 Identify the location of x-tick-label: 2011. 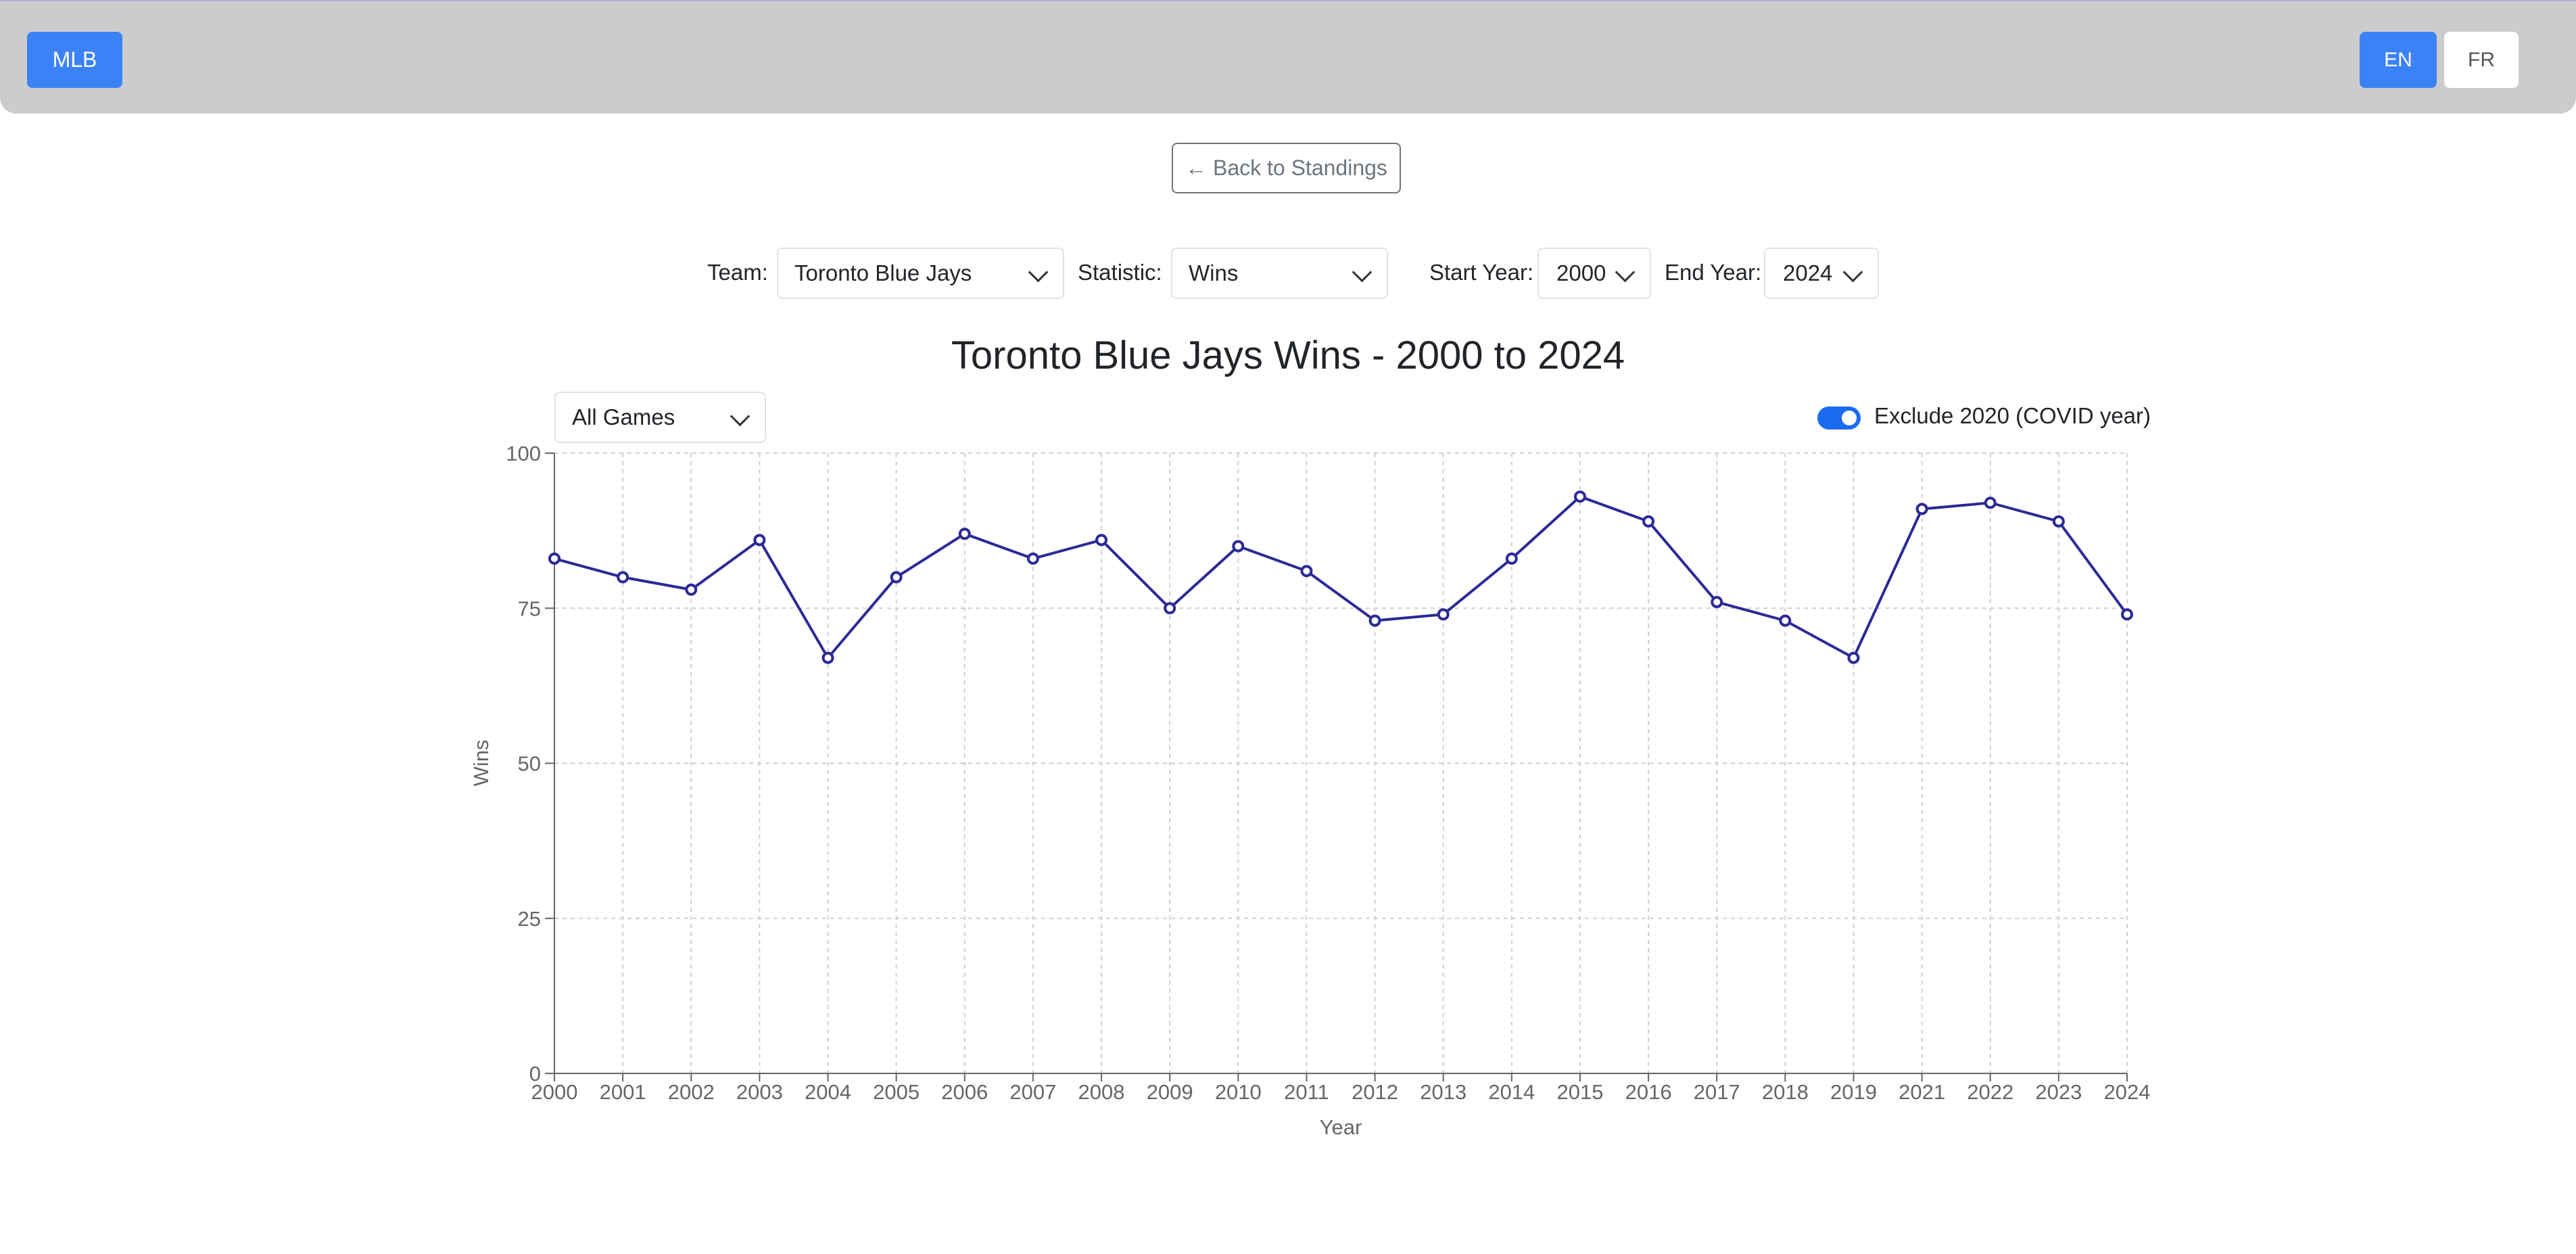
(1306, 1092).